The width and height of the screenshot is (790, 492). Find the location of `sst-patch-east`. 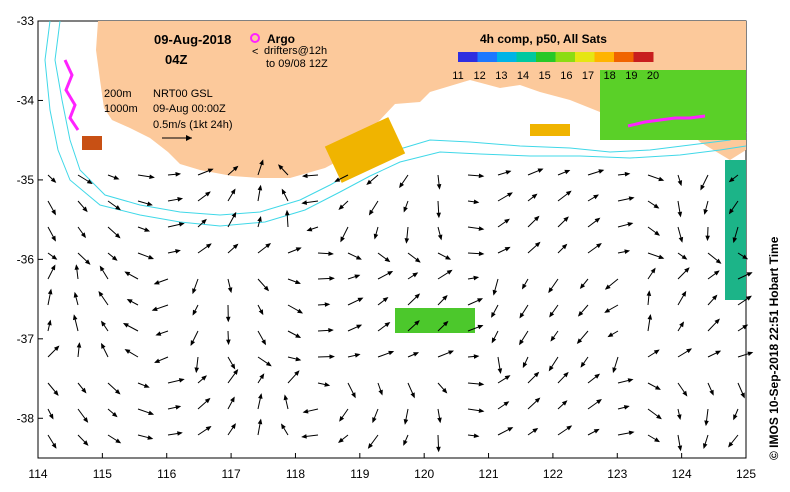

sst-patch-east is located at coordinates (673, 105).